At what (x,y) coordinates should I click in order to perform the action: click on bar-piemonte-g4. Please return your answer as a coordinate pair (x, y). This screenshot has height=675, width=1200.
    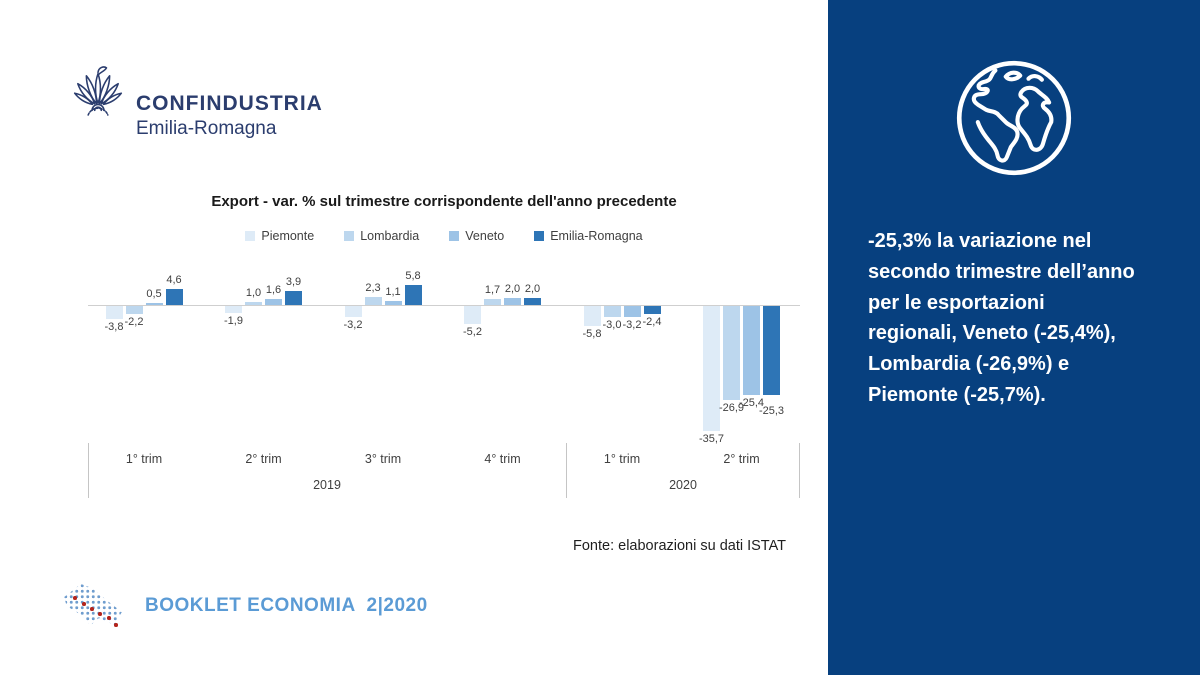
    Looking at the image, I should click on (472, 315).